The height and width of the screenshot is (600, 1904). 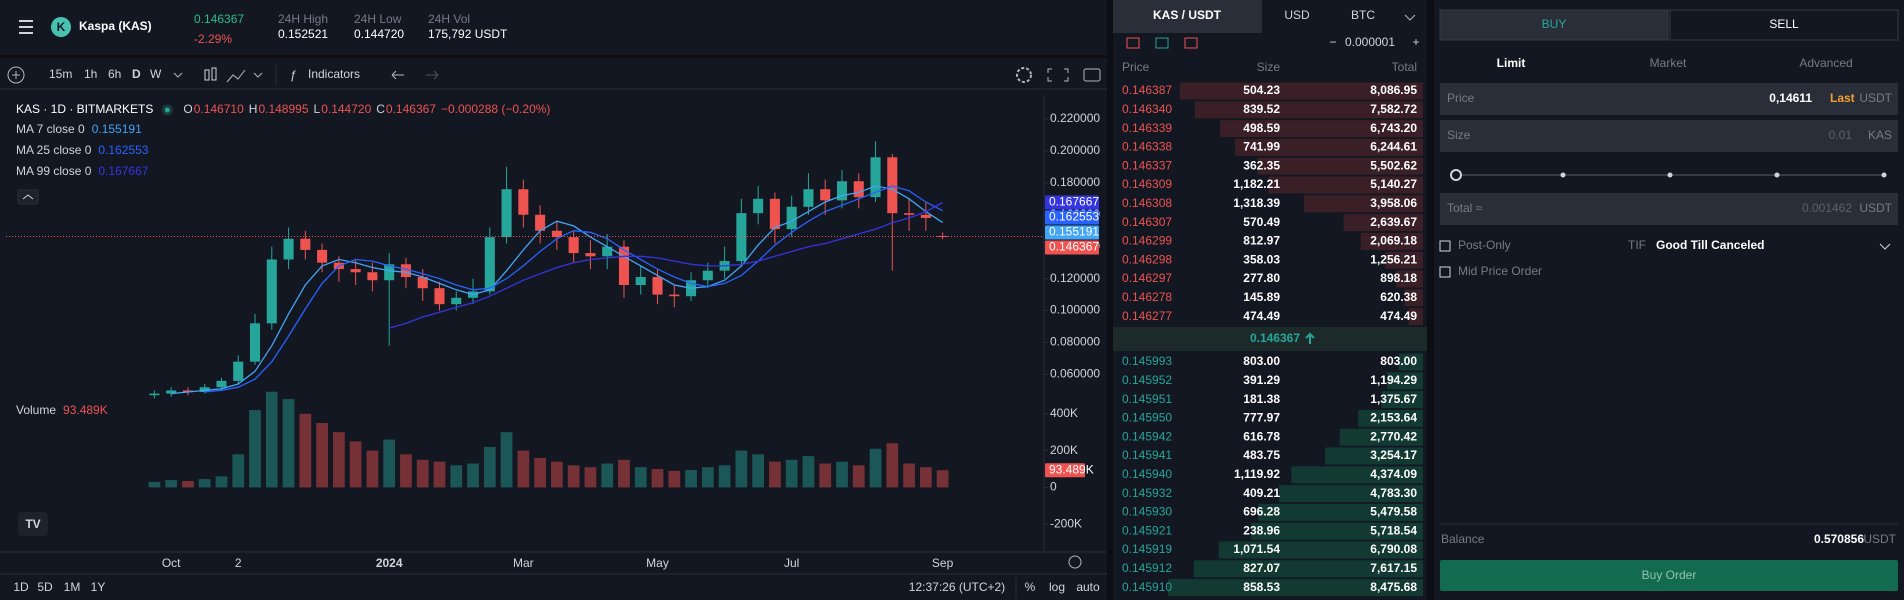 I want to click on book-price: 0.146307, so click(x=1147, y=222).